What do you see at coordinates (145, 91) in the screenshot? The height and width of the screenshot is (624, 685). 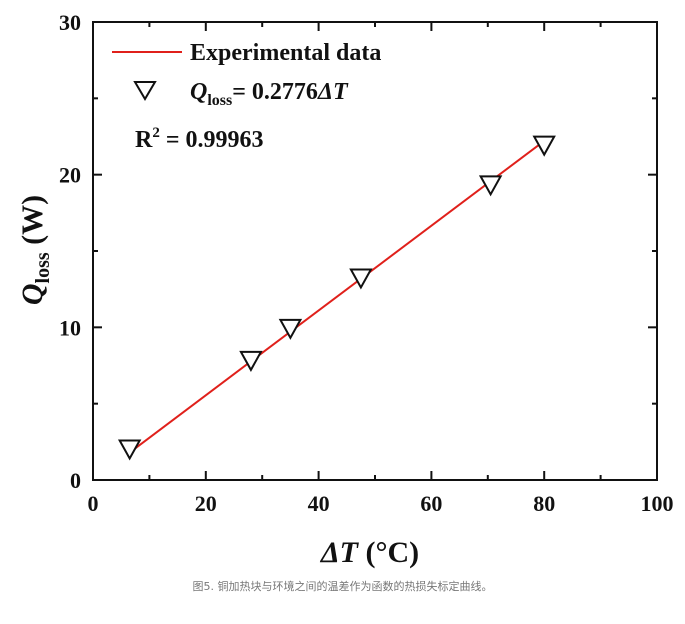 I see `legend-triangle-marker` at bounding box center [145, 91].